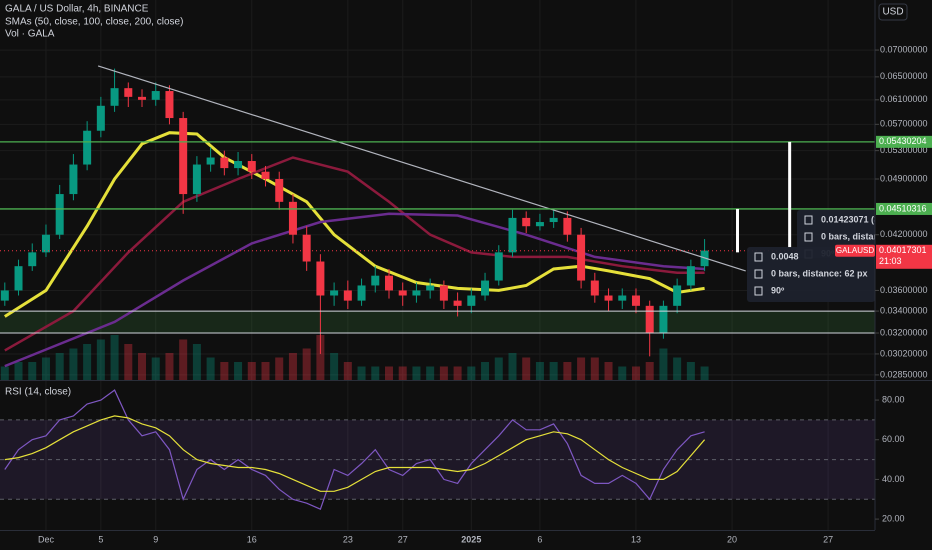  Describe the element at coordinates (732, 539) in the screenshot. I see `x-tick-label: 20` at that location.